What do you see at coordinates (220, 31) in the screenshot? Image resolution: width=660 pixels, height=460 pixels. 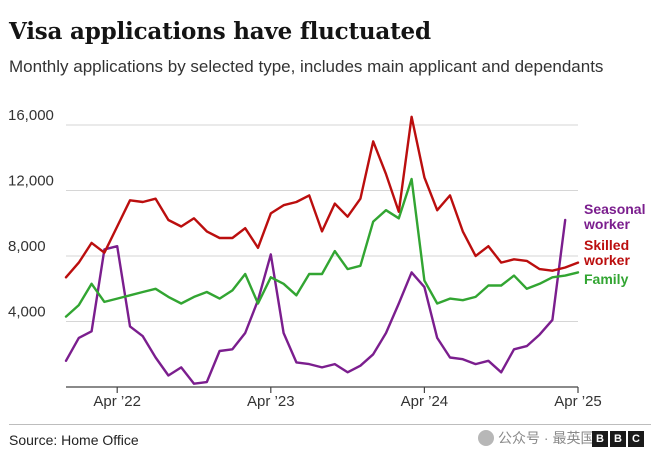 I see `chart-title: Visa applications have fluctuated` at bounding box center [220, 31].